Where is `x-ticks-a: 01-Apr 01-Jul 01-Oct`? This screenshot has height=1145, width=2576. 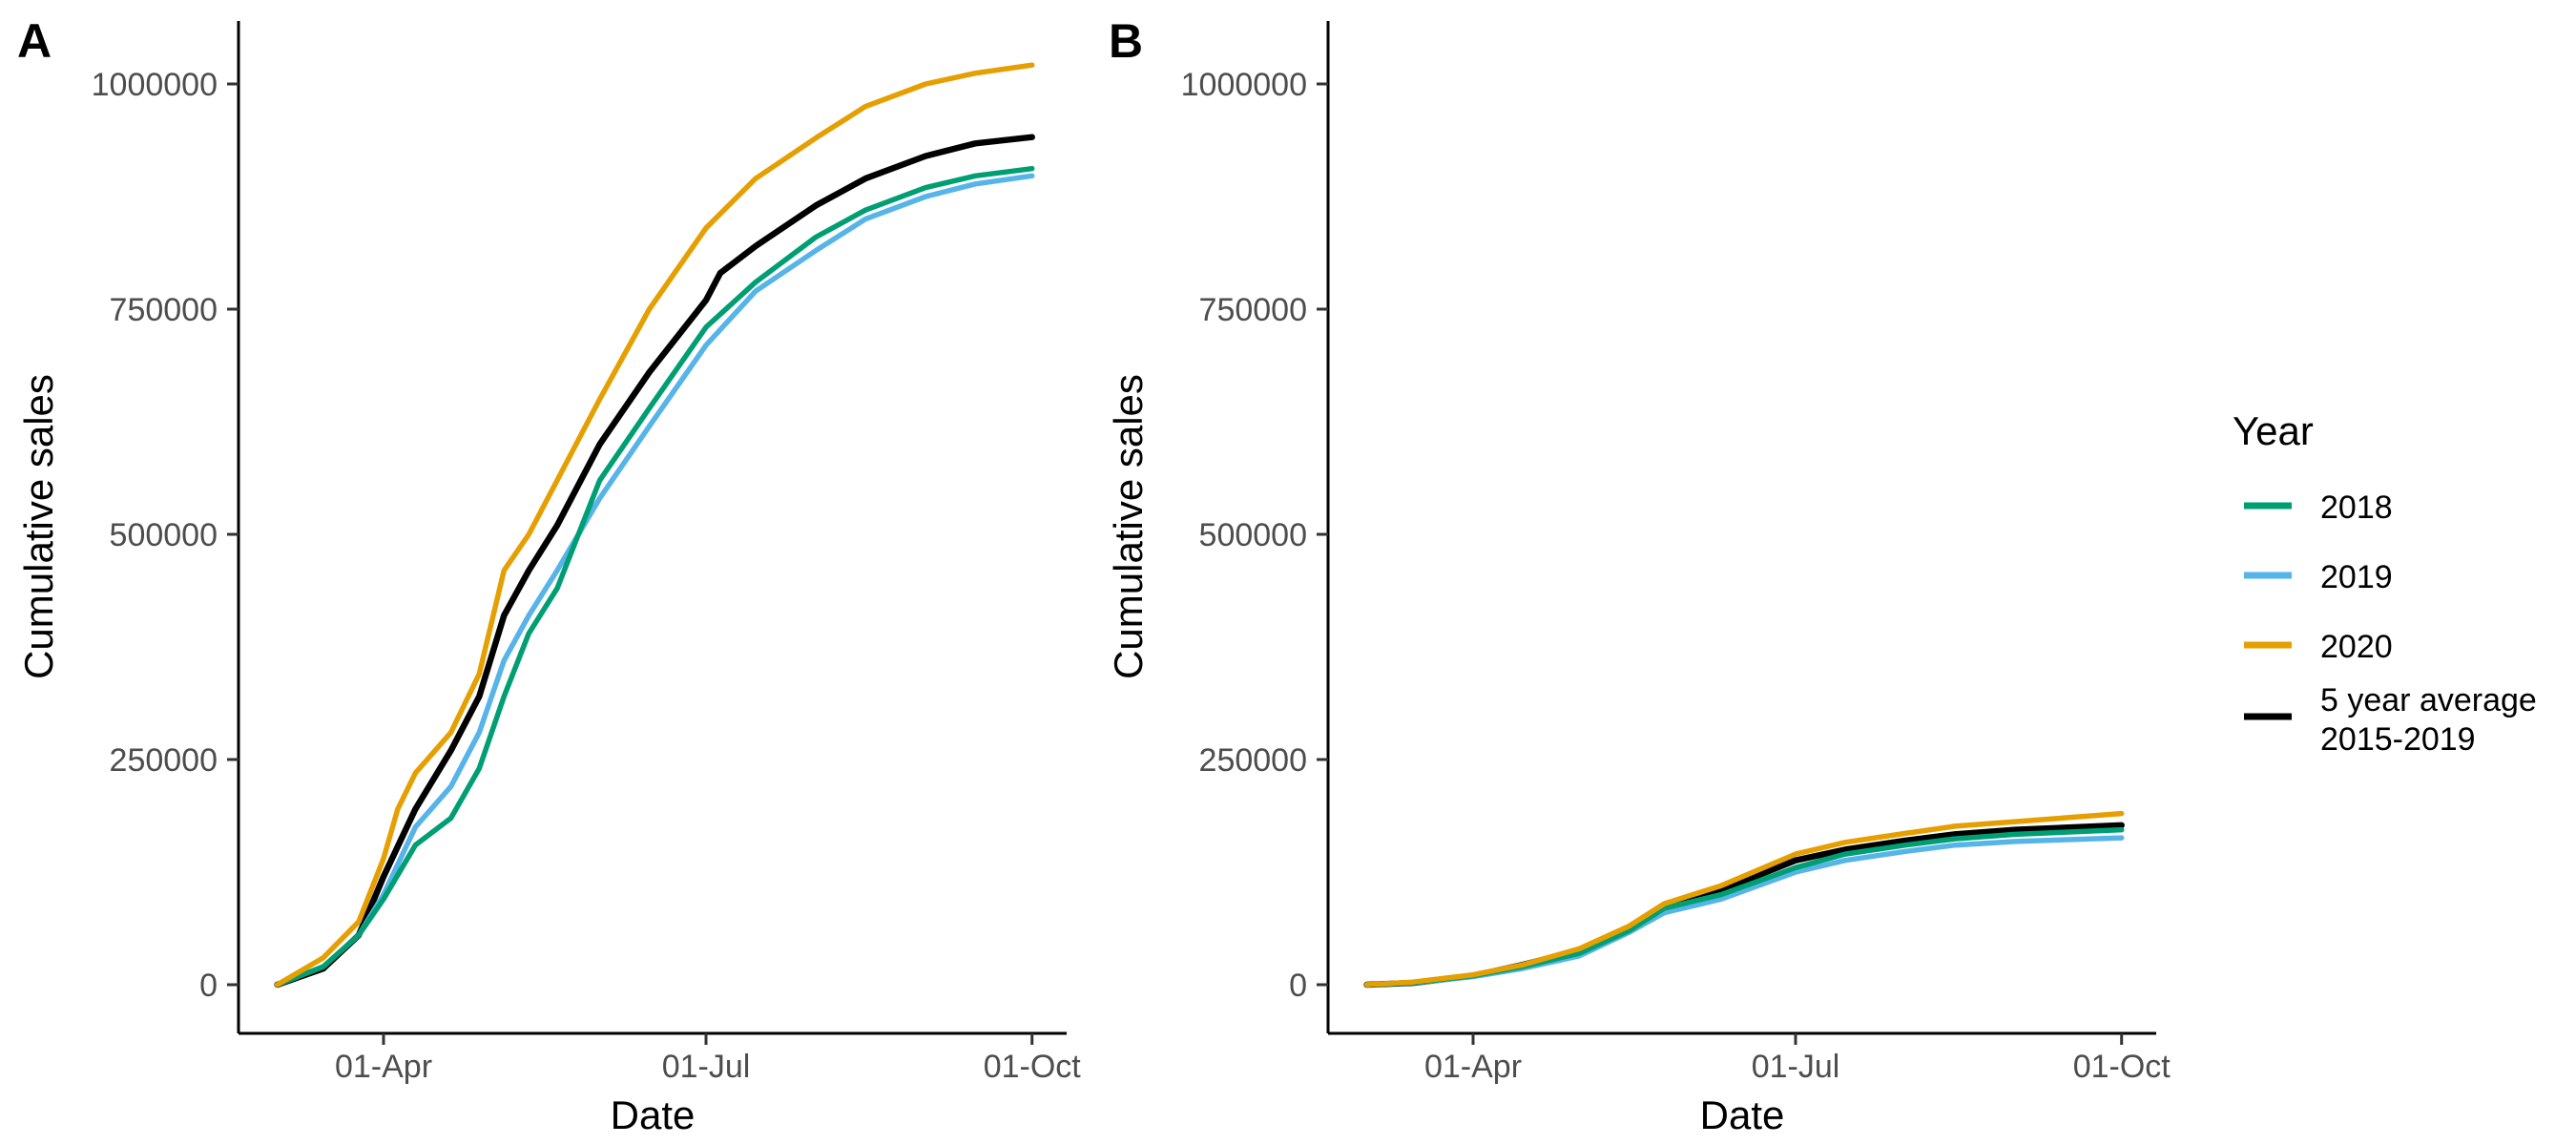 x-ticks-a: 01-Apr 01-Jul 01-Oct is located at coordinates (708, 1059).